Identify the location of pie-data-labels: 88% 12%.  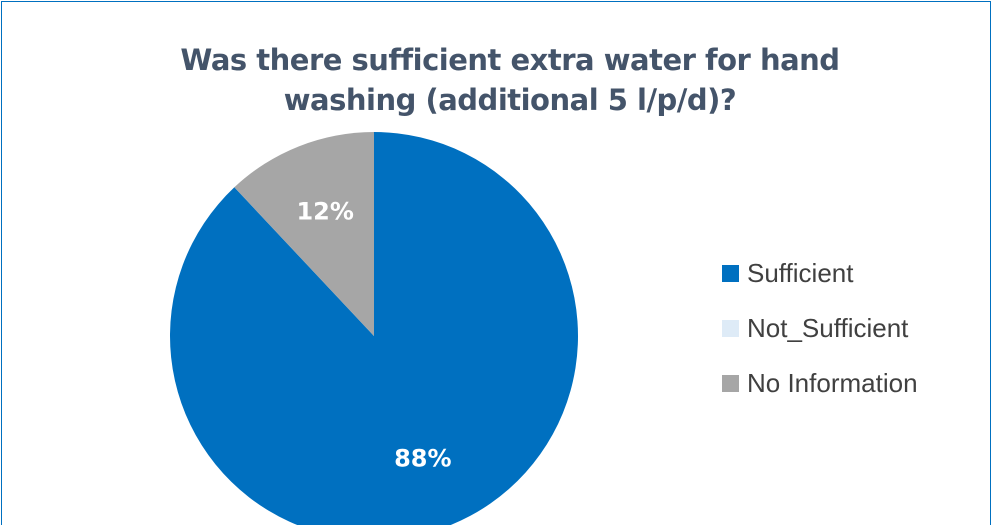
(373, 335).